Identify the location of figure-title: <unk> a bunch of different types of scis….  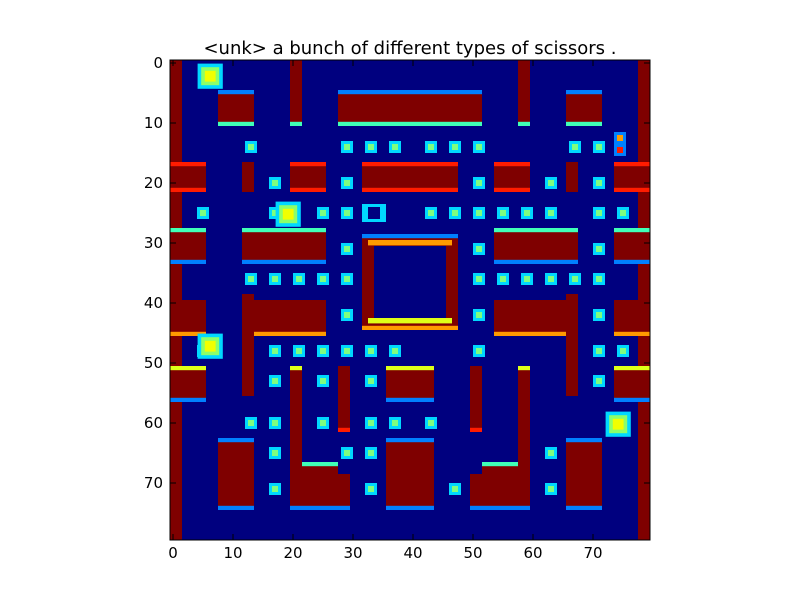
(409, 48).